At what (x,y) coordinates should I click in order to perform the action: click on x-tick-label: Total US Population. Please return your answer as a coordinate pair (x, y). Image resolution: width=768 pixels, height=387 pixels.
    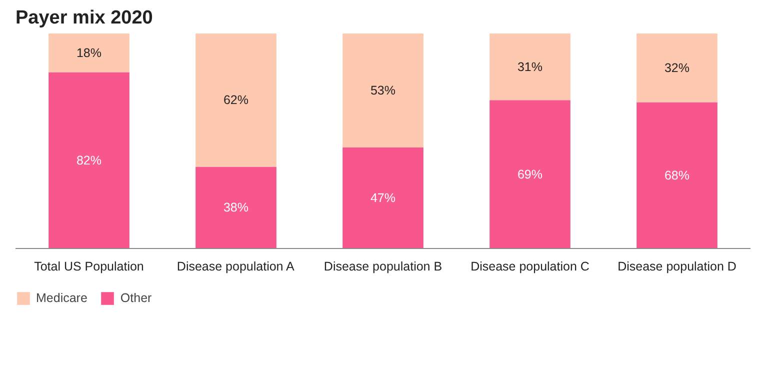
    Looking at the image, I should click on (89, 267).